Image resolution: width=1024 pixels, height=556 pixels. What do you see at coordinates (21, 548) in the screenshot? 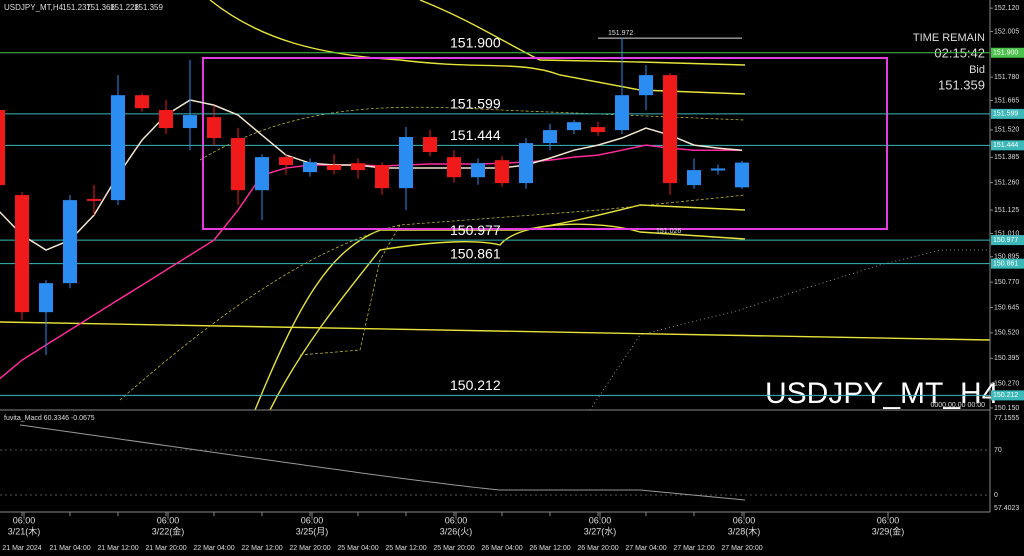
I see `x-tick-label: 21 Mar 2024` at bounding box center [21, 548].